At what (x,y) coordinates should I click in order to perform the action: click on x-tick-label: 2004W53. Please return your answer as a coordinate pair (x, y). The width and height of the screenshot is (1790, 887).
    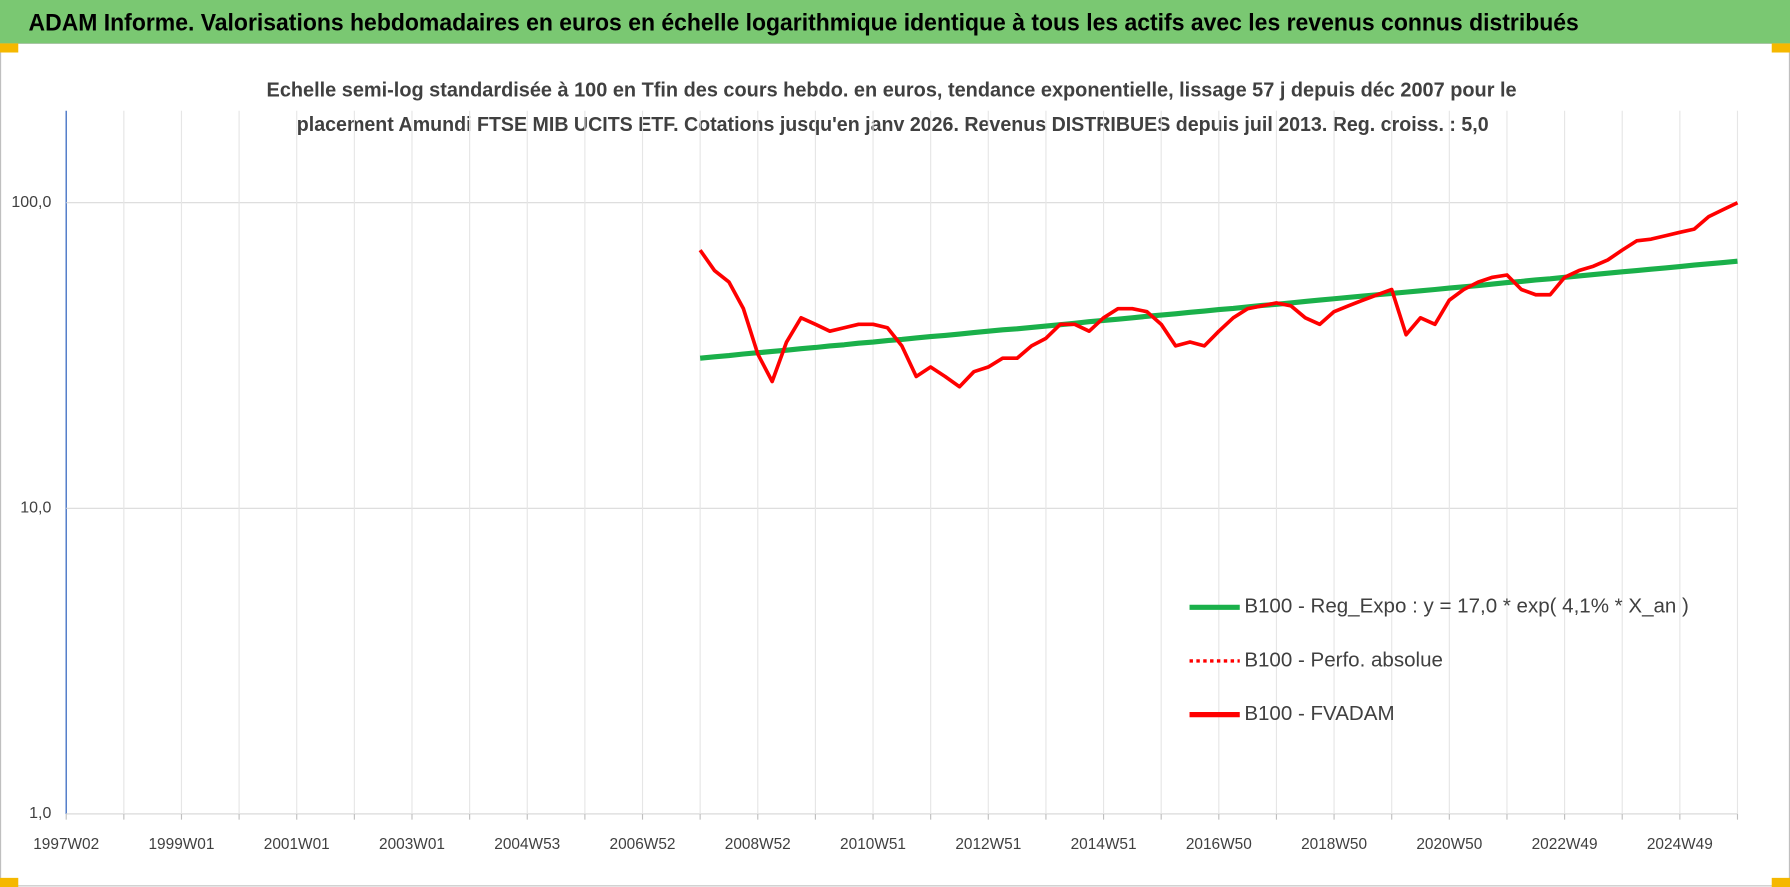
    Looking at the image, I should click on (527, 844).